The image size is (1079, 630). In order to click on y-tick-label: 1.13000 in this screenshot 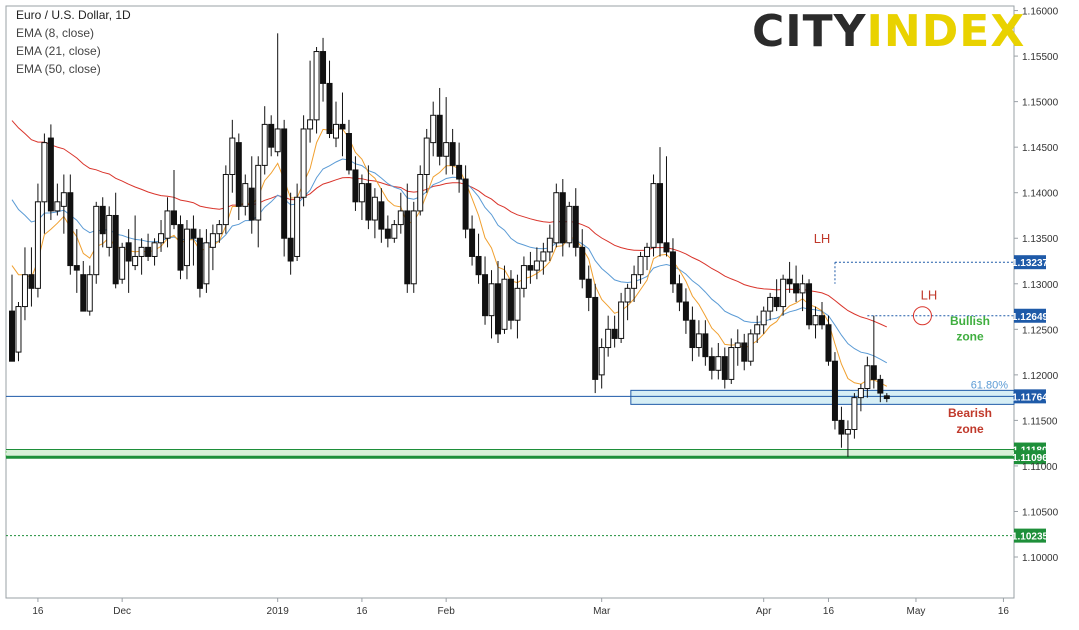, I will do `click(1040, 285)`.